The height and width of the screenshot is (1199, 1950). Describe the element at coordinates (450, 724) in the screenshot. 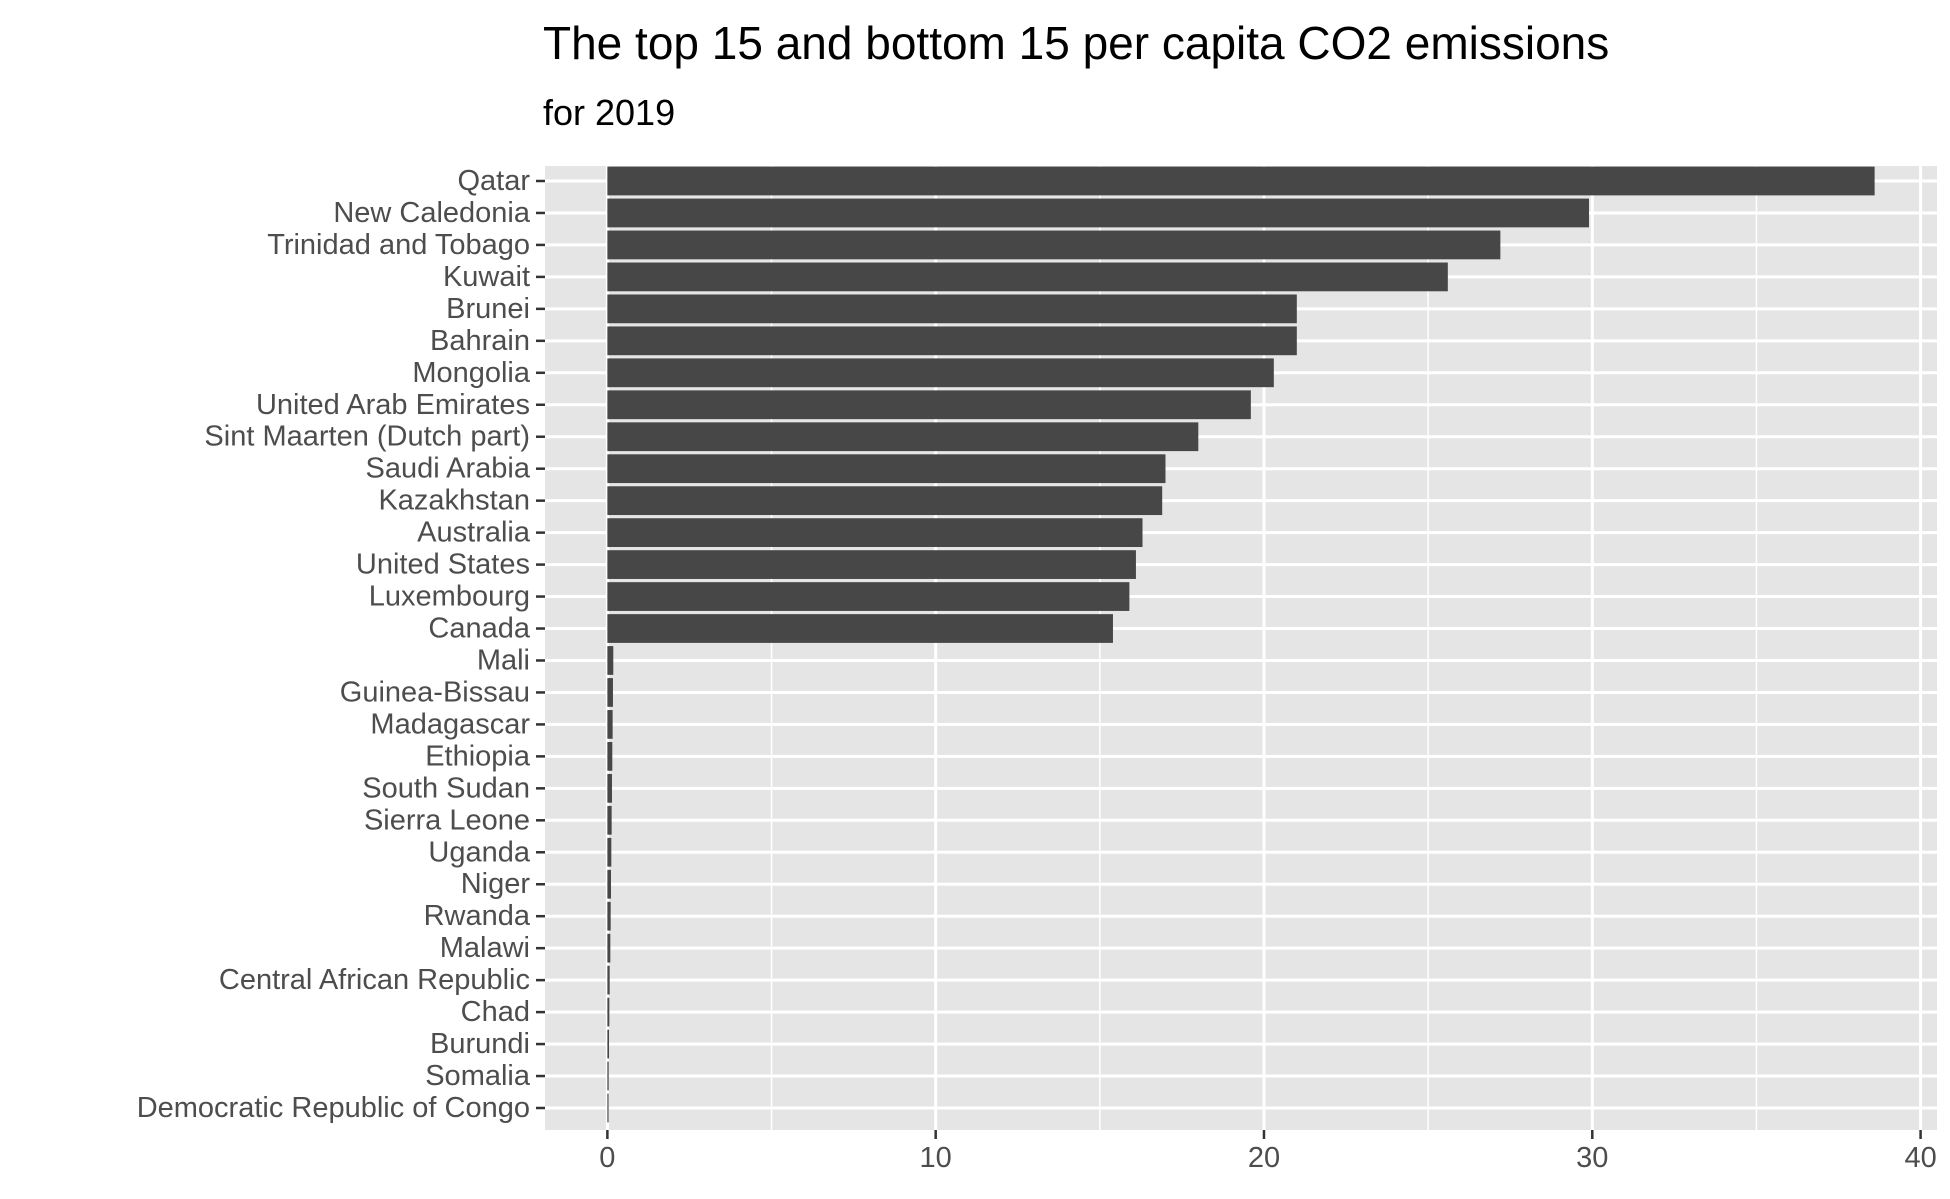

I see `y-tick-label: Madagascar` at that location.